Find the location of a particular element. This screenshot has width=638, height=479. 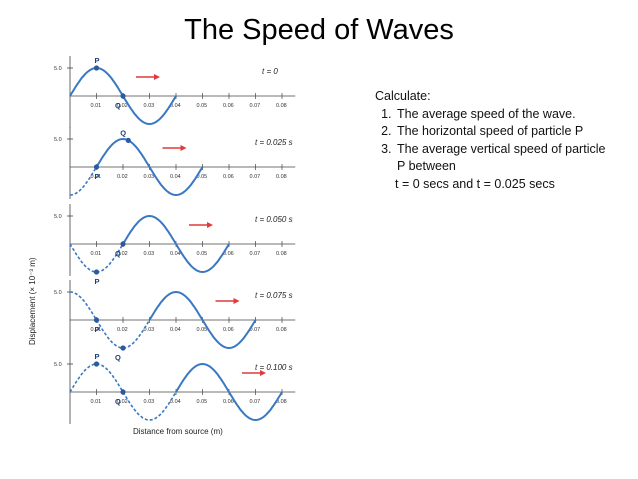

instructions-heading: Calculate: is located at coordinates (403, 96).